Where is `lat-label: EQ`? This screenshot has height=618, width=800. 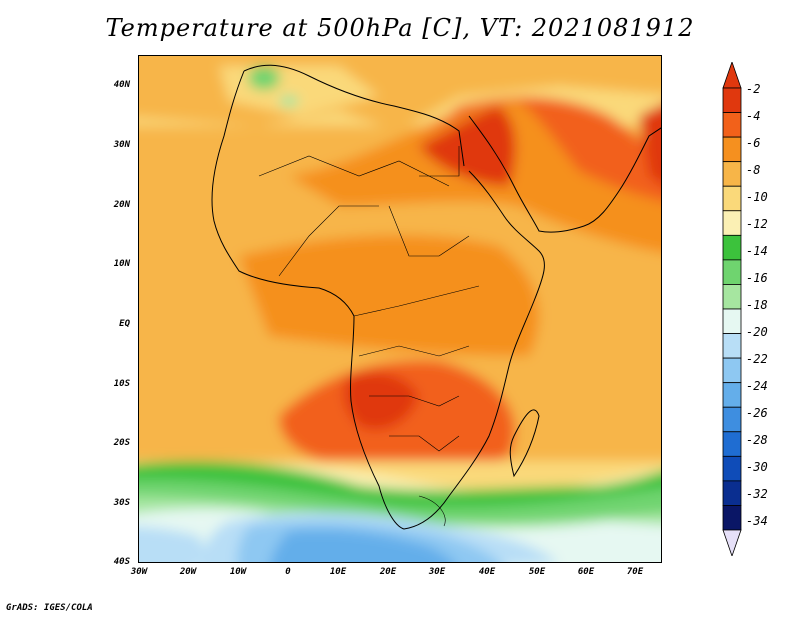 lat-label: EQ is located at coordinates (124, 324).